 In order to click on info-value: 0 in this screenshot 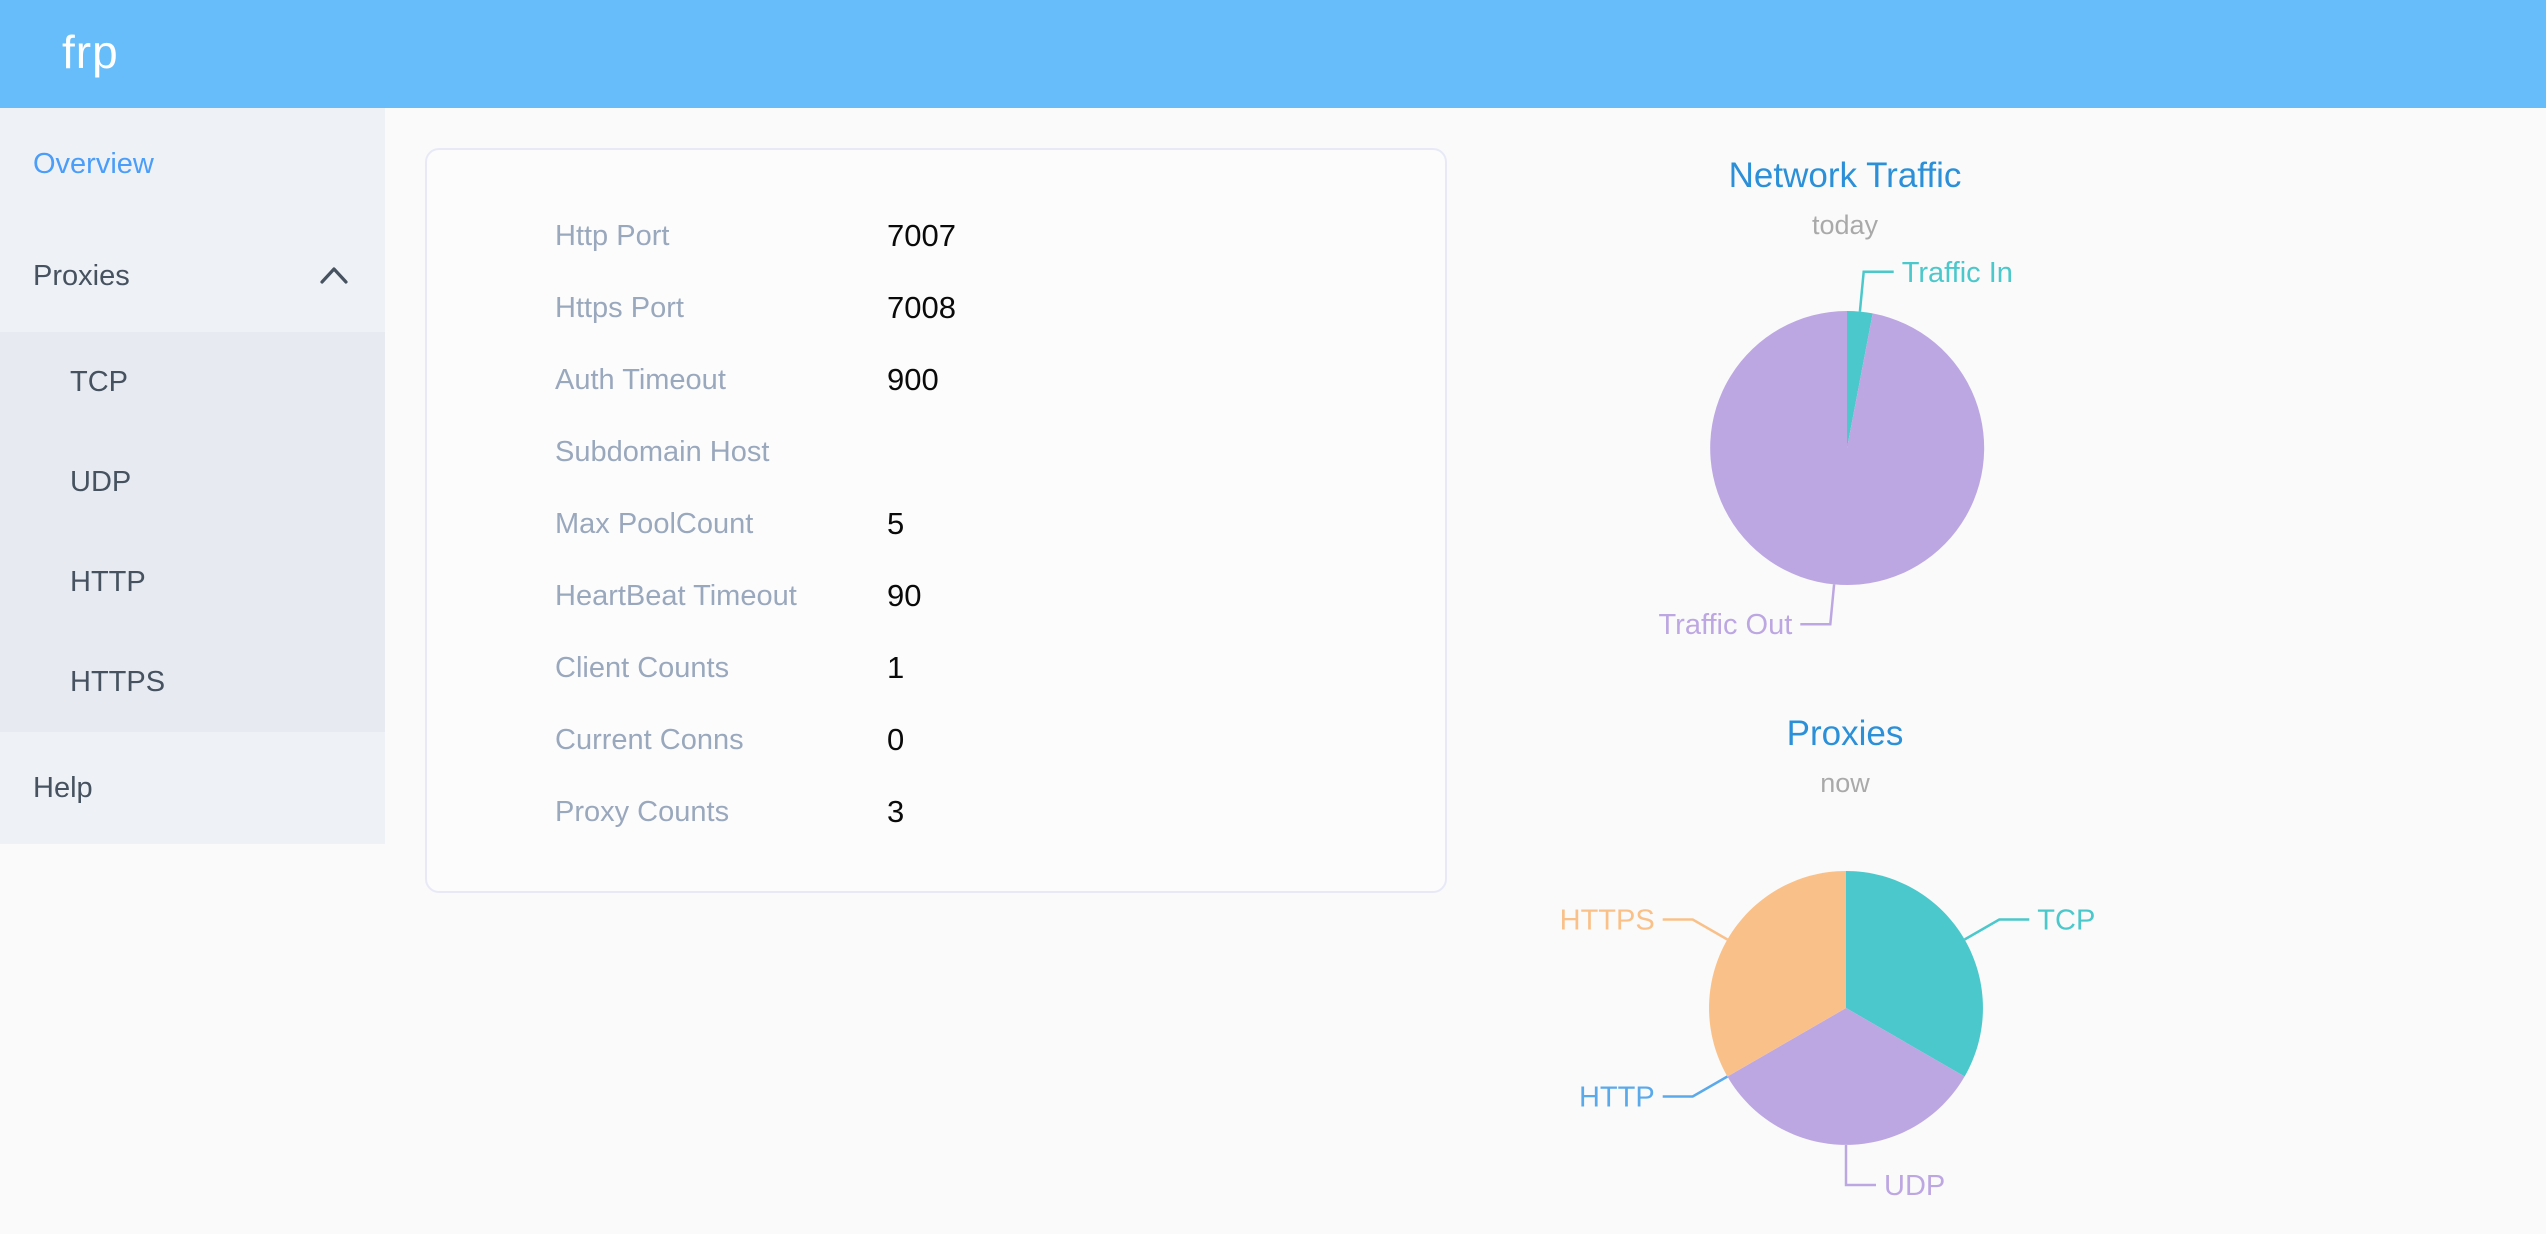, I will do `click(896, 739)`.